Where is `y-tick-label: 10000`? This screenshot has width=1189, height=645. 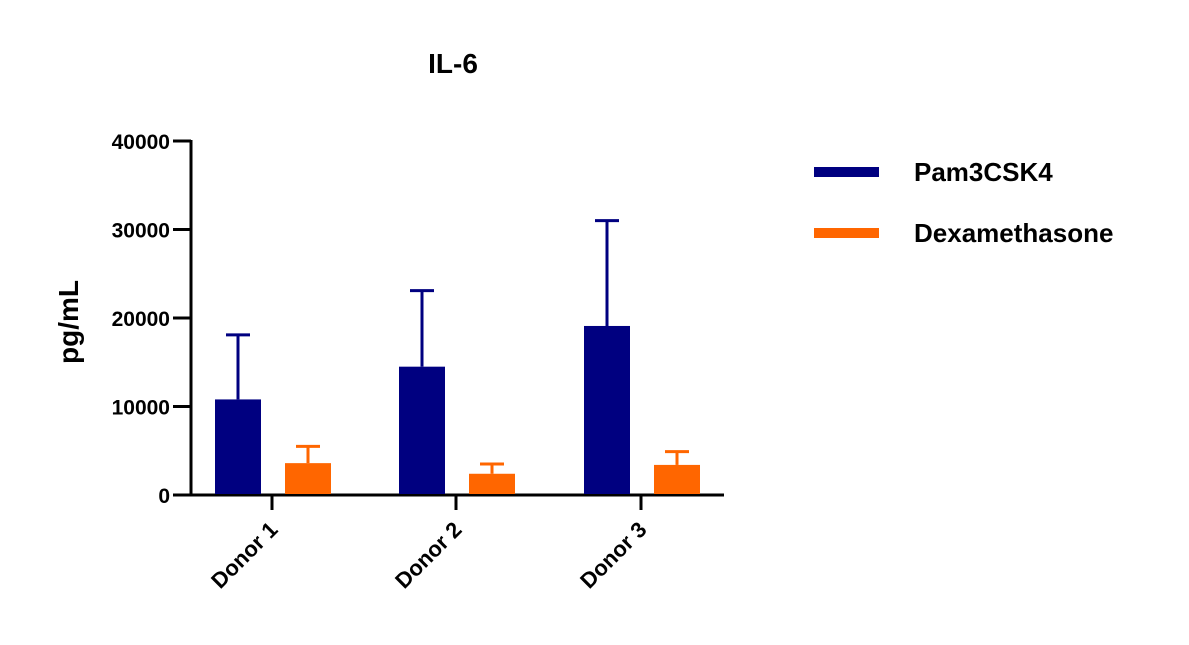
y-tick-label: 10000 is located at coordinates (141, 408).